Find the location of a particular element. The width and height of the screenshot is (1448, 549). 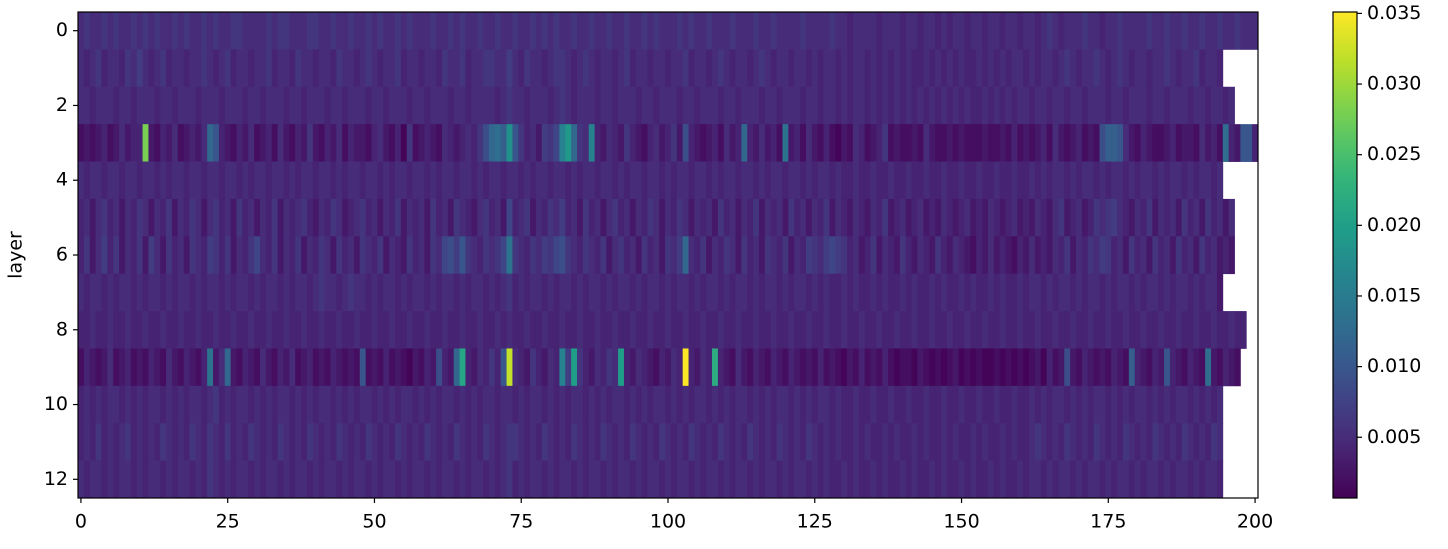

y-tick-label: 4 is located at coordinates (62, 180).